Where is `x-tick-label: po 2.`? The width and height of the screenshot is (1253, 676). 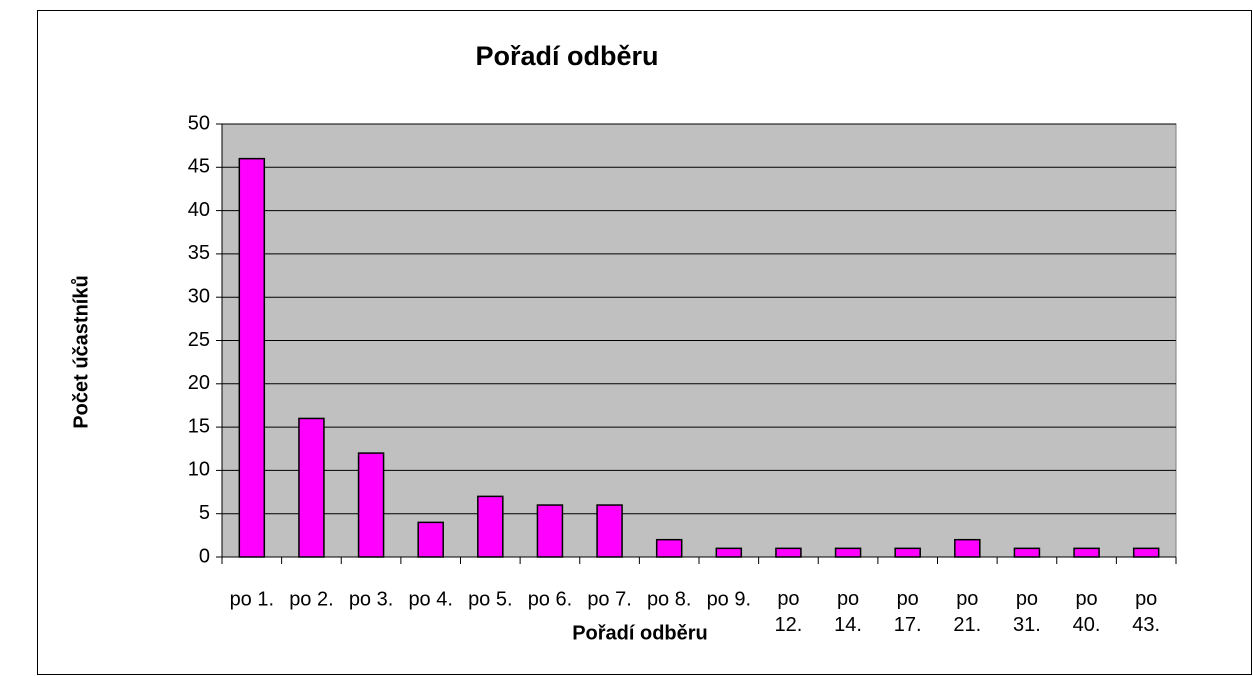 x-tick-label: po 2. is located at coordinates (311, 599).